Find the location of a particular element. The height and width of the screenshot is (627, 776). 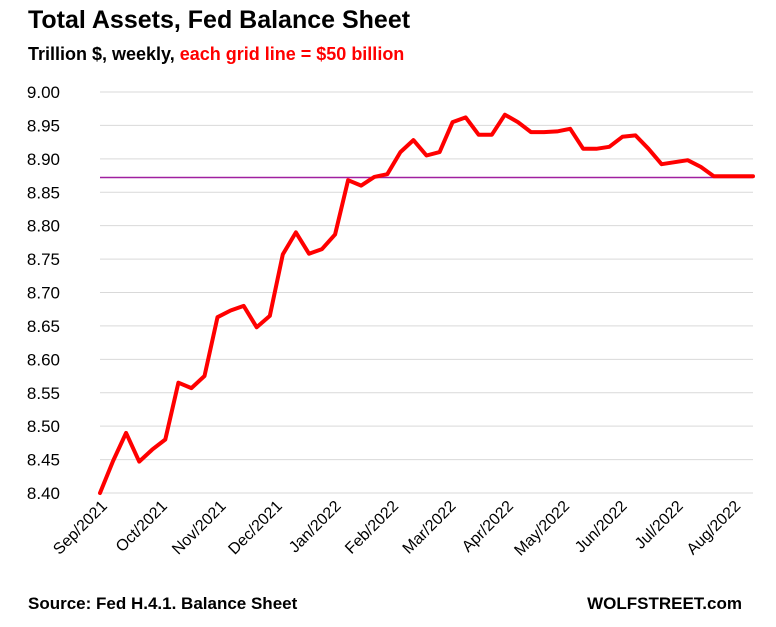

subtitle-units: Trillion $, weekly, is located at coordinates (104, 54).